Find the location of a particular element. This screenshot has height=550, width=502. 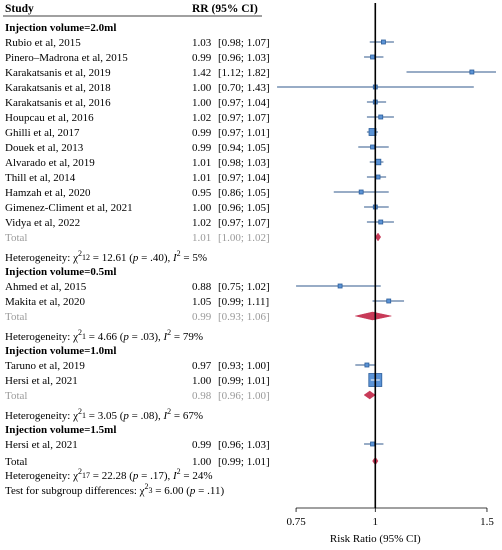

ci-value: [0.98; 1.03] is located at coordinates (244, 163).